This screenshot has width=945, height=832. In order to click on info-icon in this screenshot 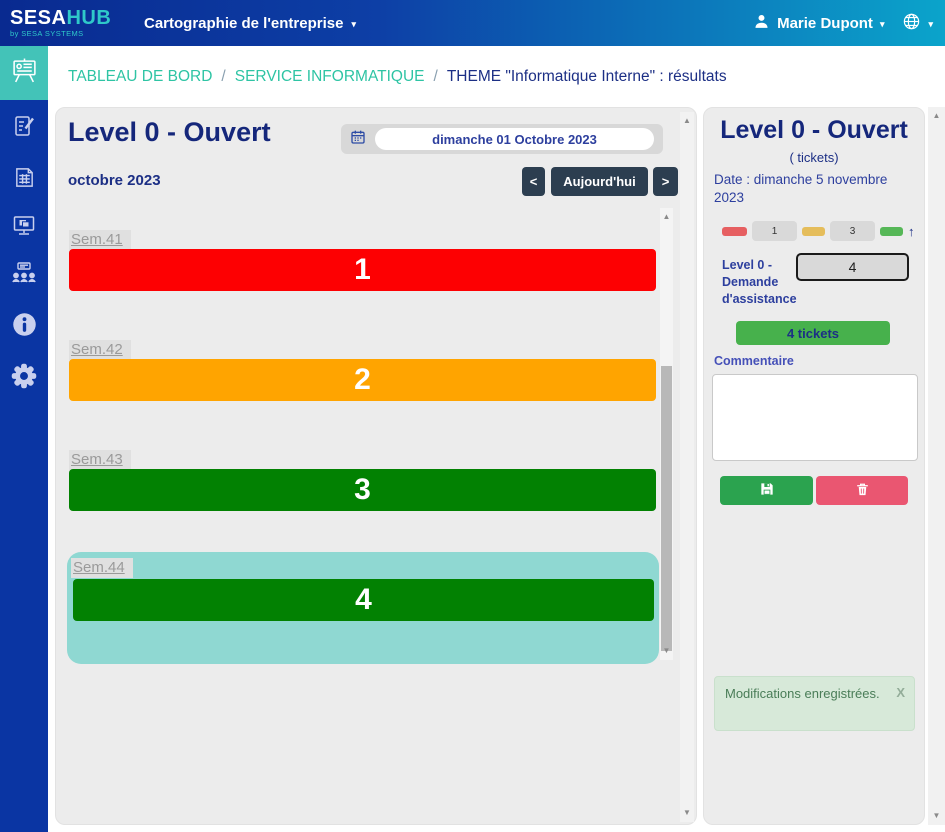, I will do `click(24, 327)`.